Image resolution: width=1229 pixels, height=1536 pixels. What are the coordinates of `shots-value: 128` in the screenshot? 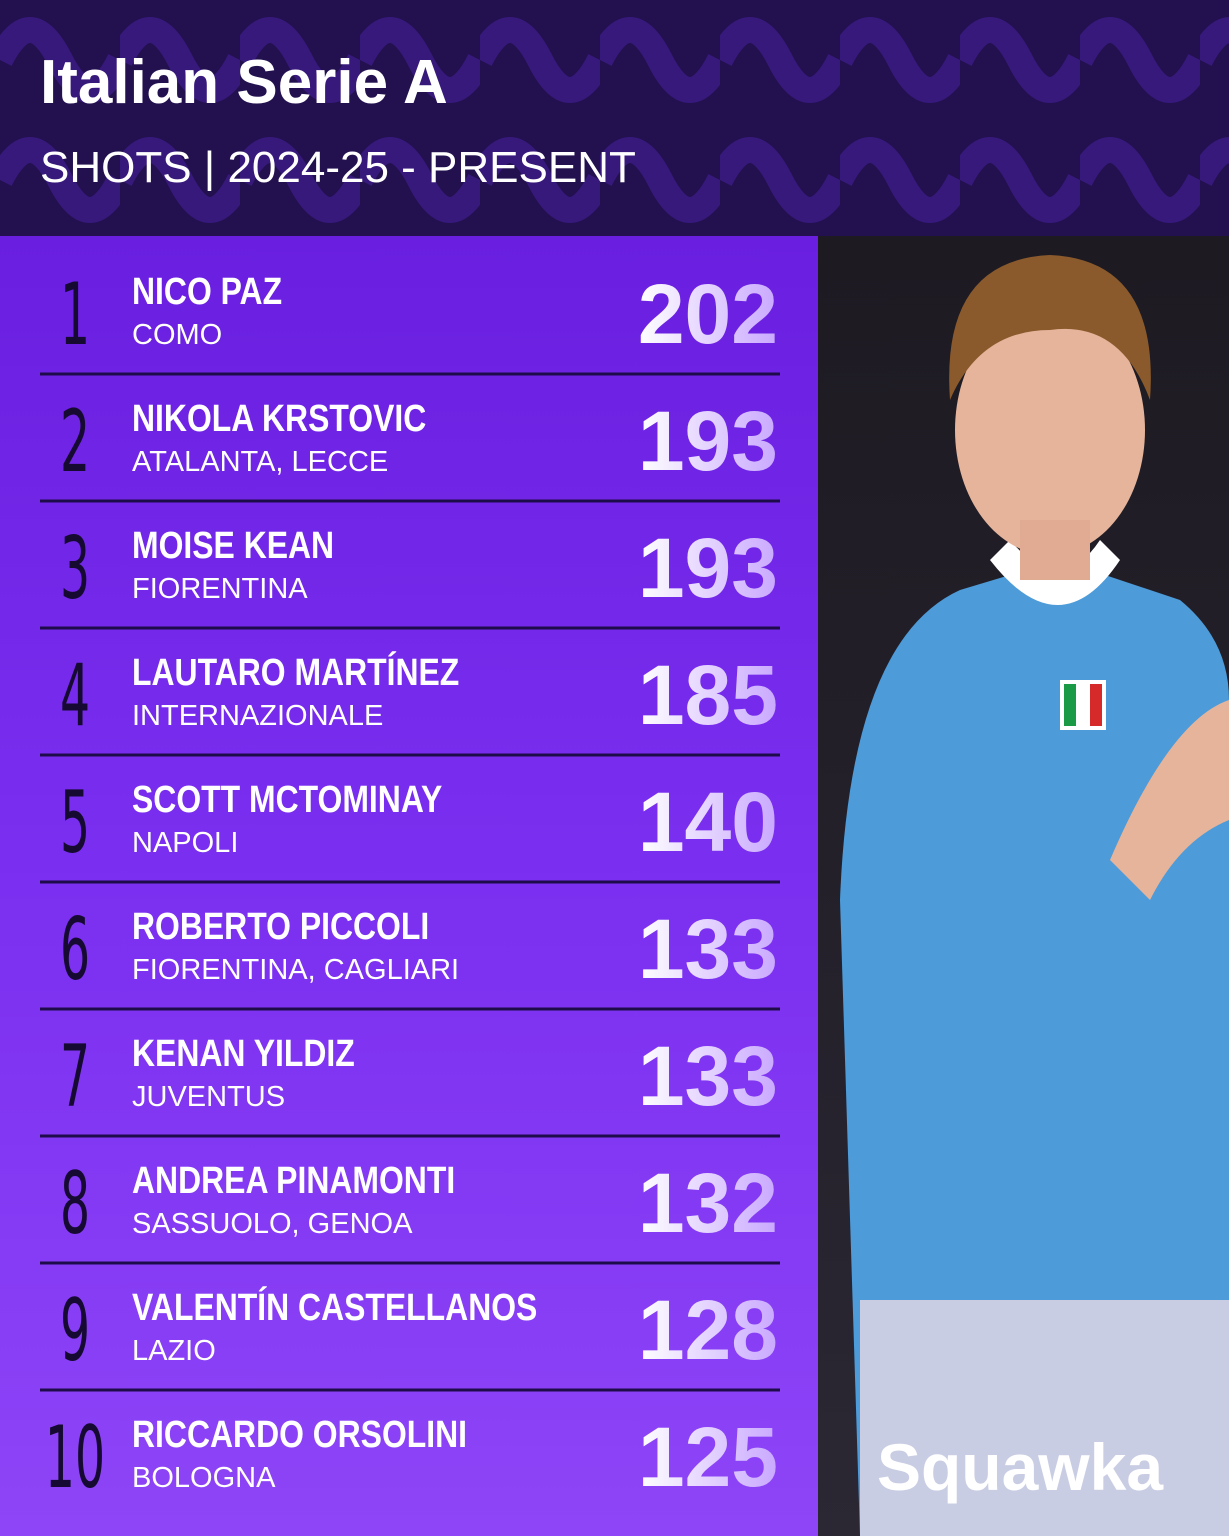 It's located at (708, 1330).